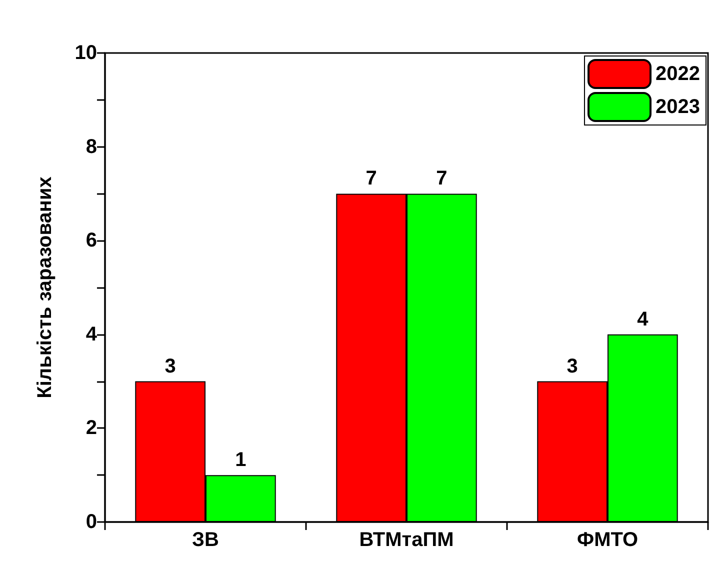 This screenshot has width=722, height=573. What do you see at coordinates (91, 241) in the screenshot?
I see `y-tick-label: 6` at bounding box center [91, 241].